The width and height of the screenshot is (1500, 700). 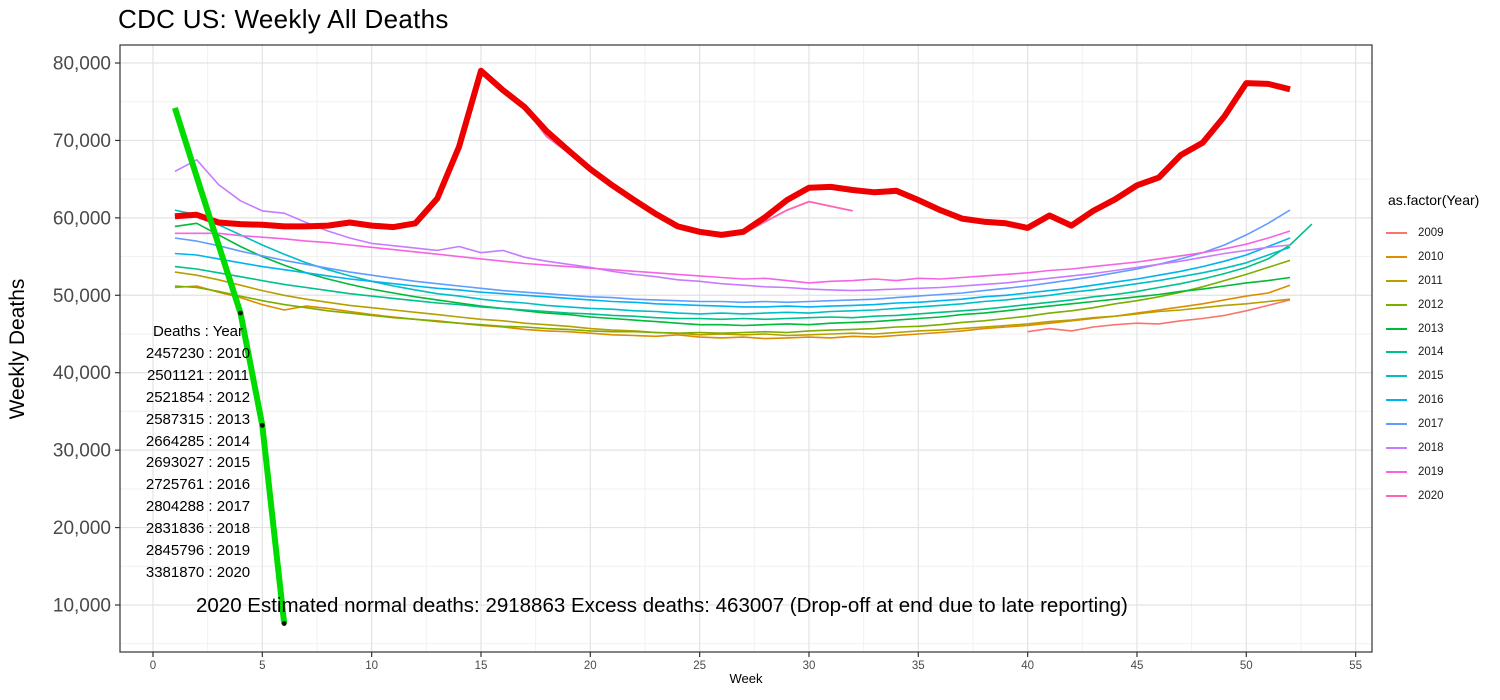 I want to click on legend-label: 2013, so click(x=1431, y=328).